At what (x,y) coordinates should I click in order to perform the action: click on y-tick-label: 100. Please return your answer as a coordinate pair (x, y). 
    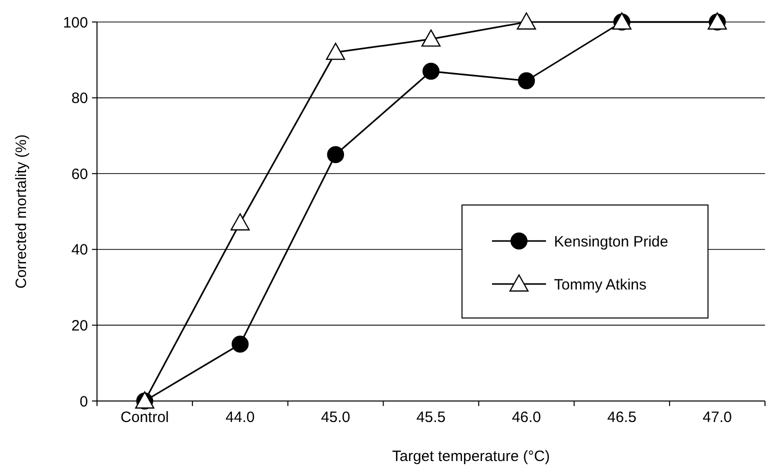
    Looking at the image, I should click on (75, 23).